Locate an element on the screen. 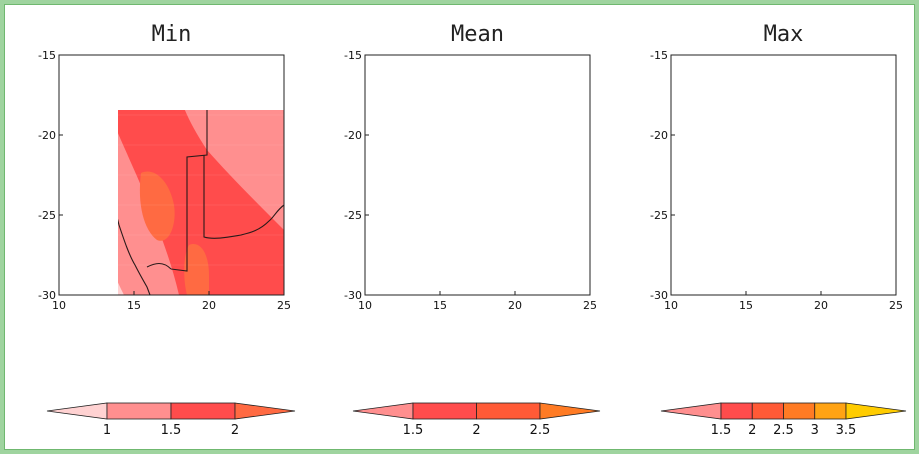 The image size is (919, 454). colorbar: 1 1.5 2 is located at coordinates (171, 420).